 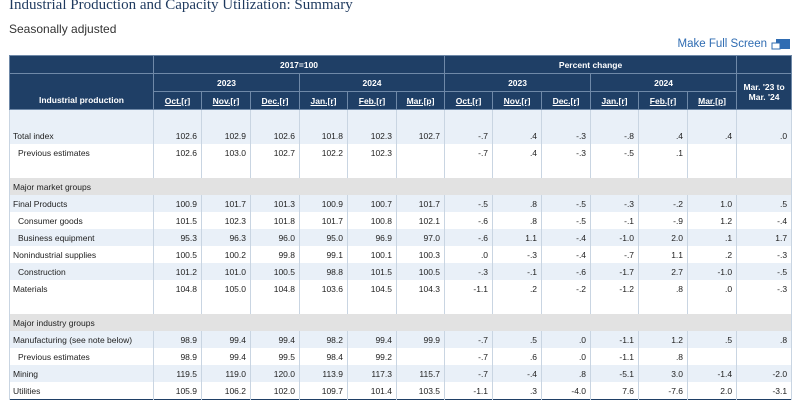 What do you see at coordinates (275, 220) in the screenshot?
I see `value-cell: 101.8` at bounding box center [275, 220].